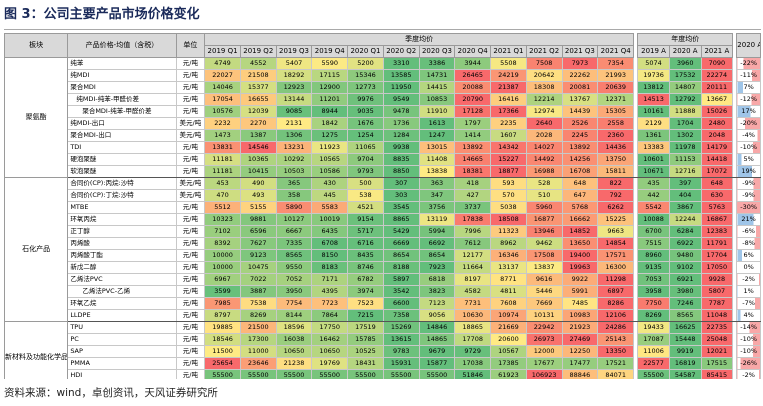  I want to click on yoy-change-cell: -9%, so click(748, 183).